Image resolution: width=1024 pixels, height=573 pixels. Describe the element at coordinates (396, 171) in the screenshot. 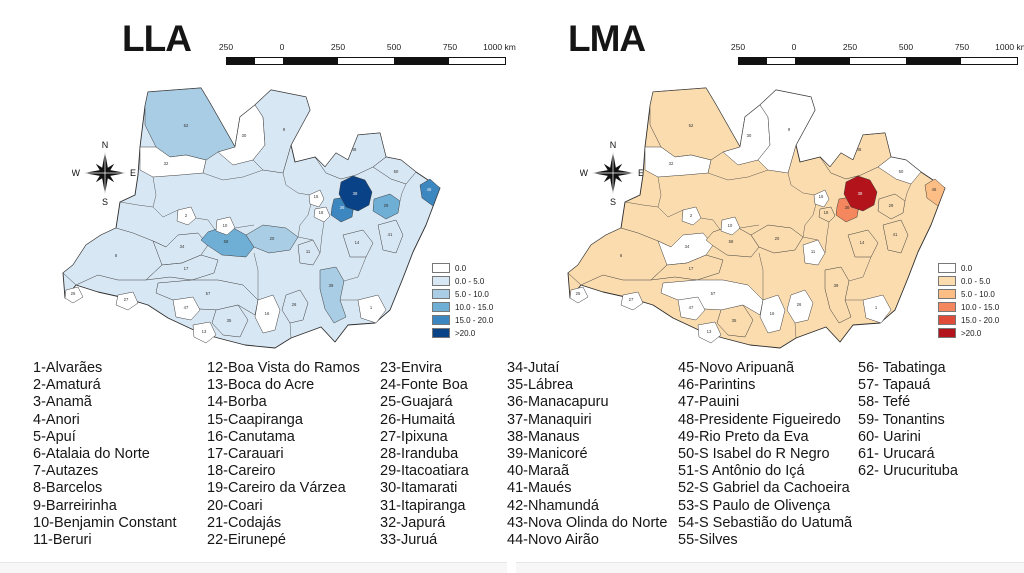

I see `map-region-number: 50` at that location.